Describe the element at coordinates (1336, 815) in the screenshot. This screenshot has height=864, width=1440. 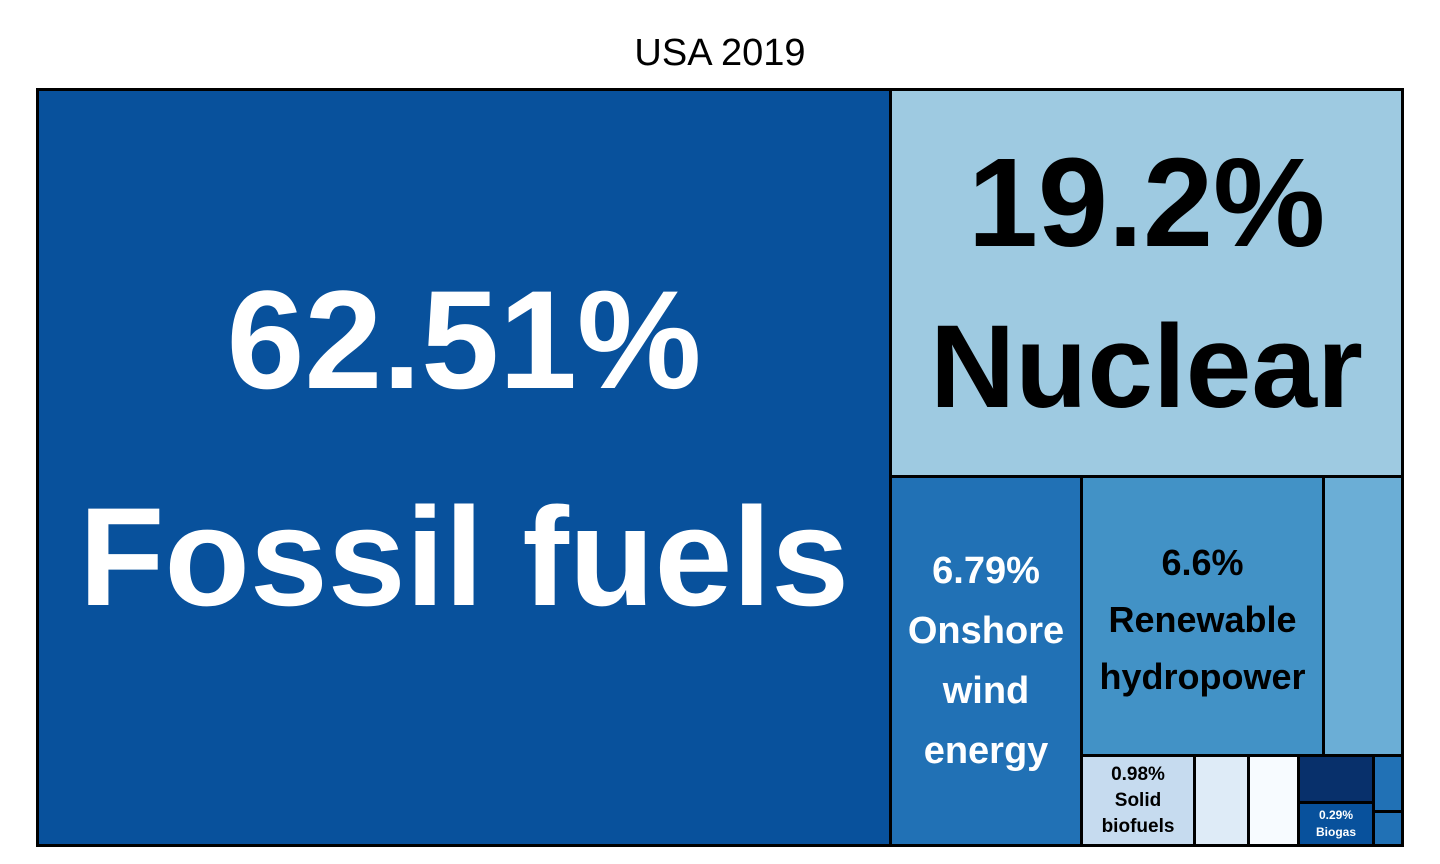
I see `tile-biogas-value: 0.29%` at that location.